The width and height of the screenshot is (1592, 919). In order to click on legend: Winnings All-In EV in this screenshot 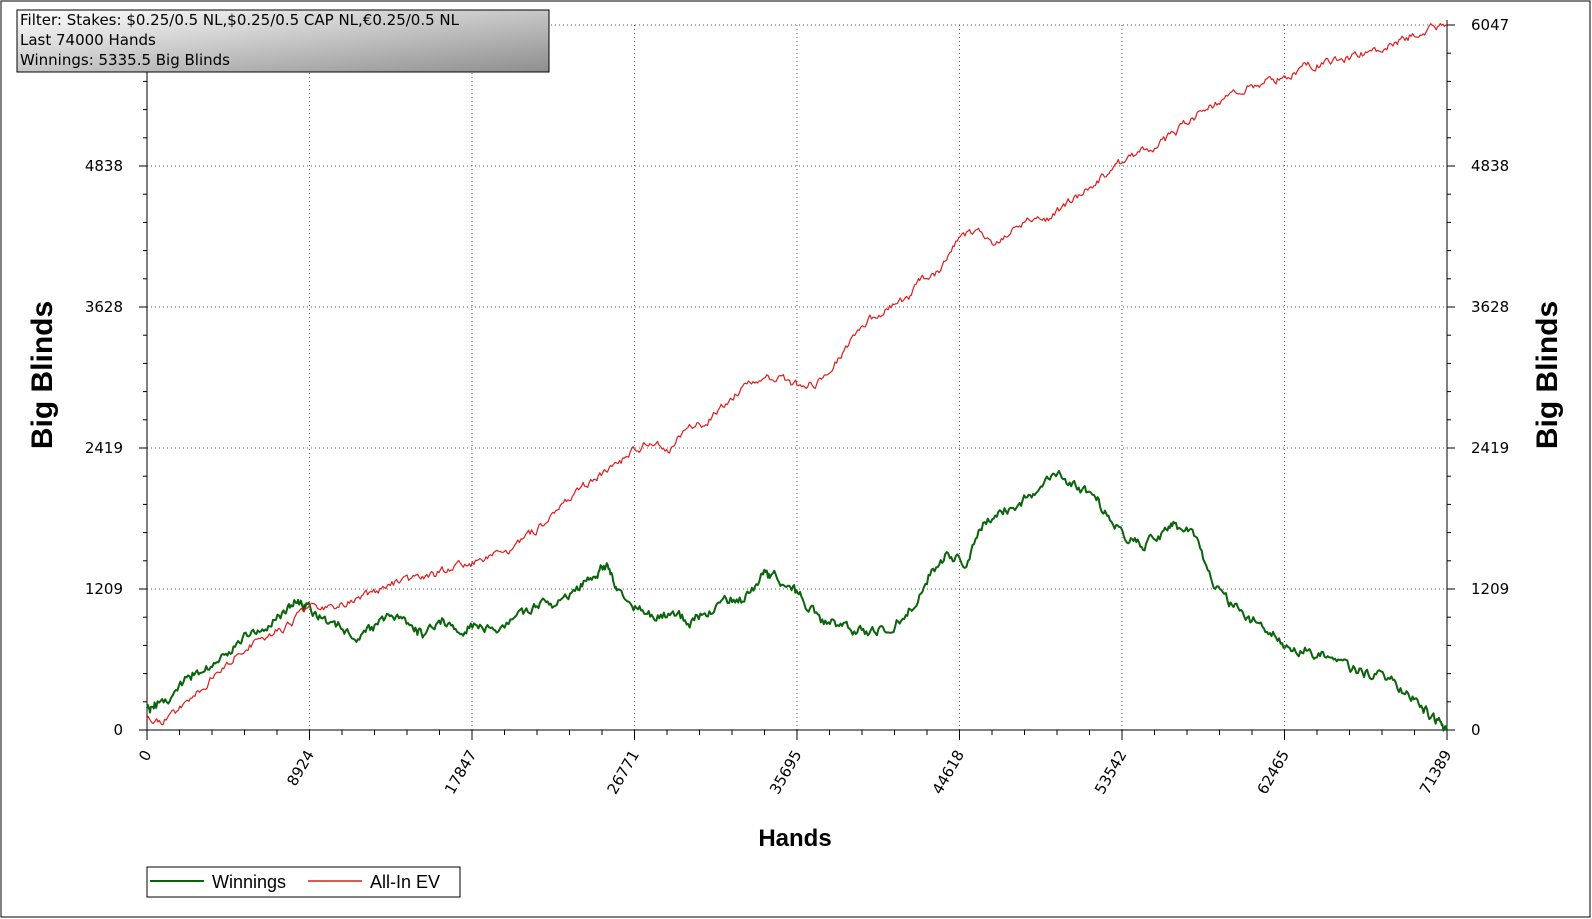, I will do `click(303, 882)`.